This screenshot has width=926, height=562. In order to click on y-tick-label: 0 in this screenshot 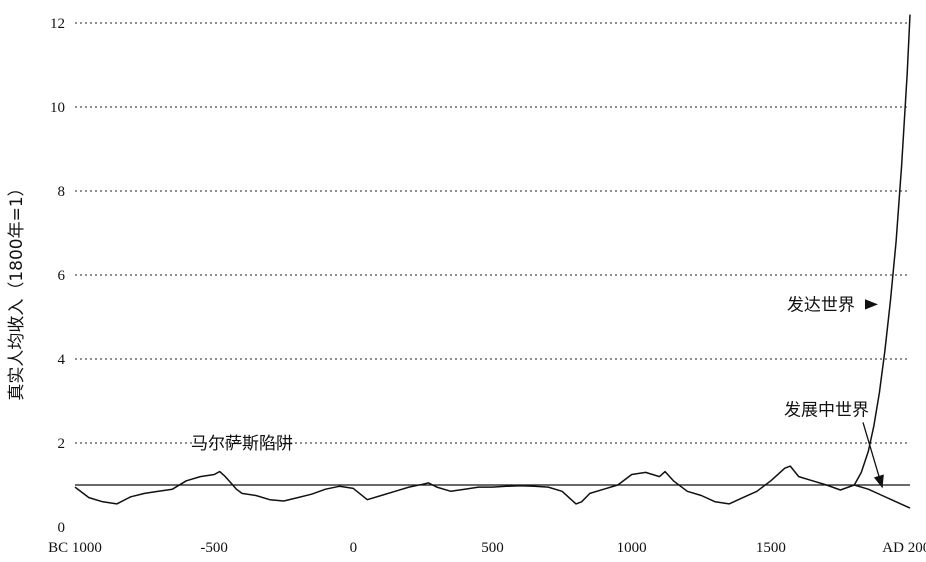, I will do `click(62, 528)`.